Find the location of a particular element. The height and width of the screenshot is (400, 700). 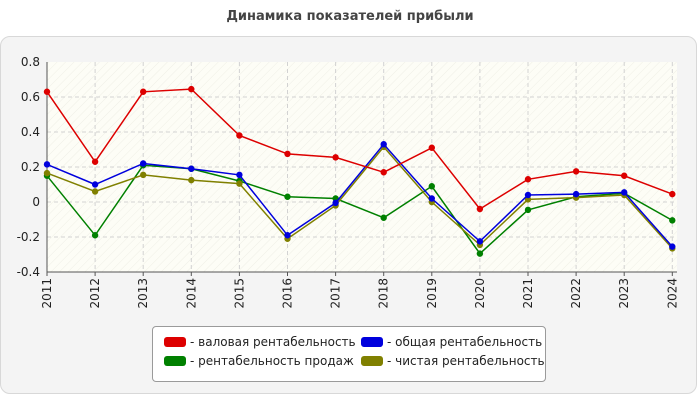

x-tick-label: 2021 is located at coordinates (528, 293).